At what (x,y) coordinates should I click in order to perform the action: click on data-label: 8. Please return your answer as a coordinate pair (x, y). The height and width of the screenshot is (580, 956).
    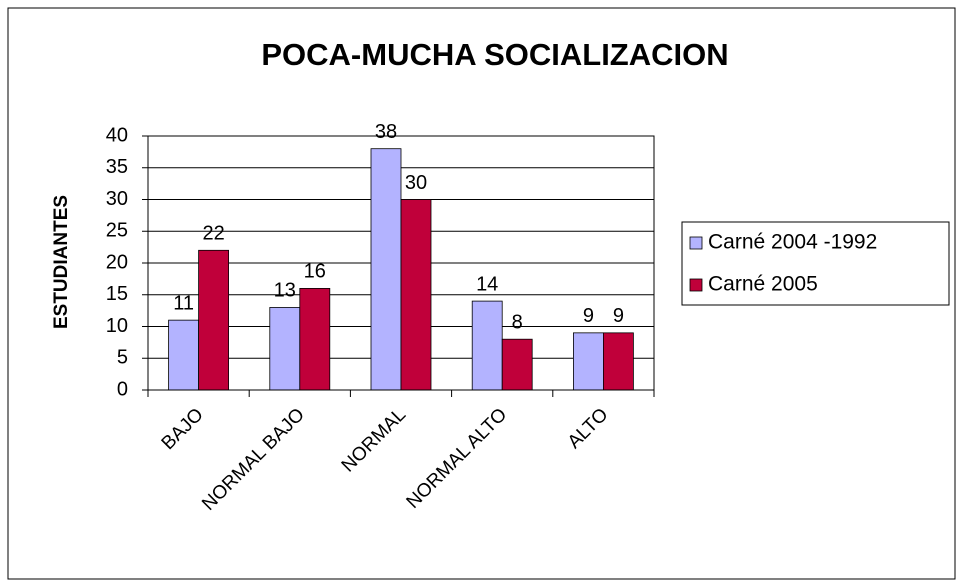
    Looking at the image, I should click on (517, 322).